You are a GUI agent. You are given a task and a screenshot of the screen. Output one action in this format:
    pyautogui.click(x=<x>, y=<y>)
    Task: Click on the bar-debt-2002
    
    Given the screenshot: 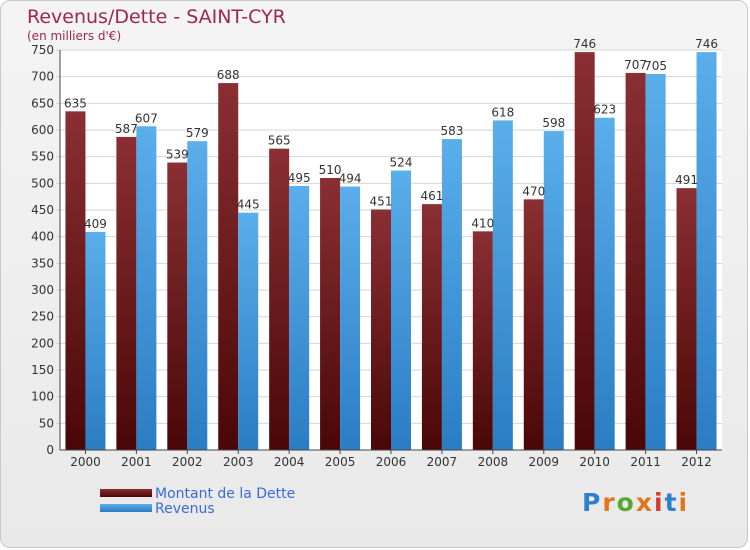 What is the action you would take?
    pyautogui.click(x=177, y=306)
    